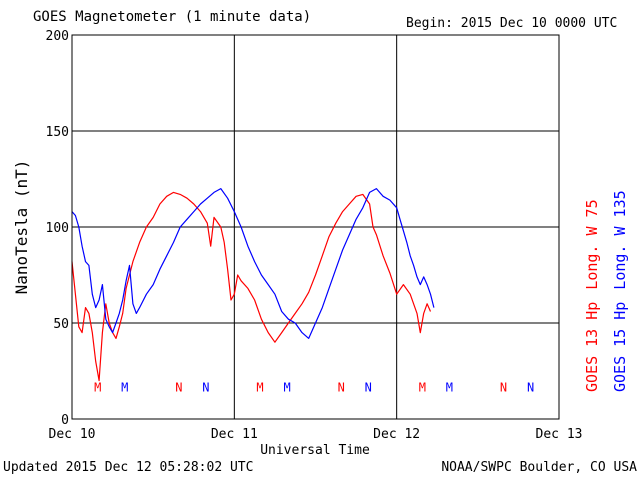 This screenshot has width=640, height=480. I want to click on y-tick-label: 50, so click(61, 324).